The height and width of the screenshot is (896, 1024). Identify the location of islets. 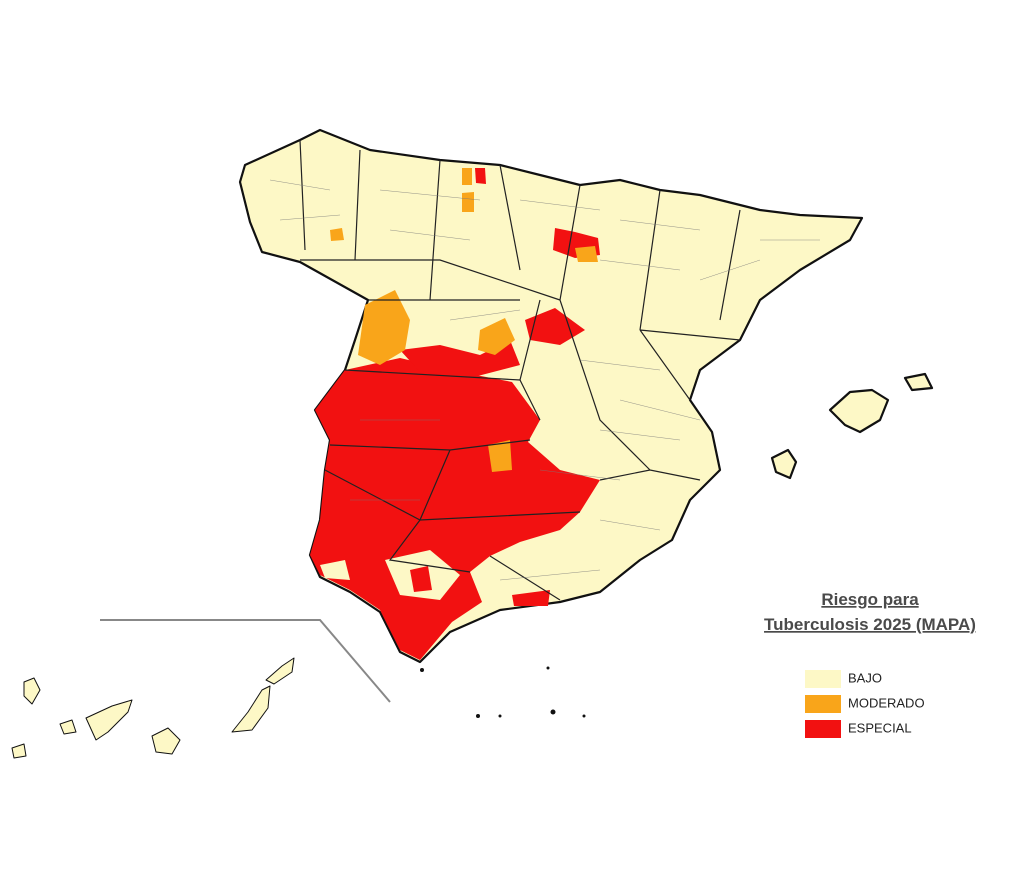
(503, 692).